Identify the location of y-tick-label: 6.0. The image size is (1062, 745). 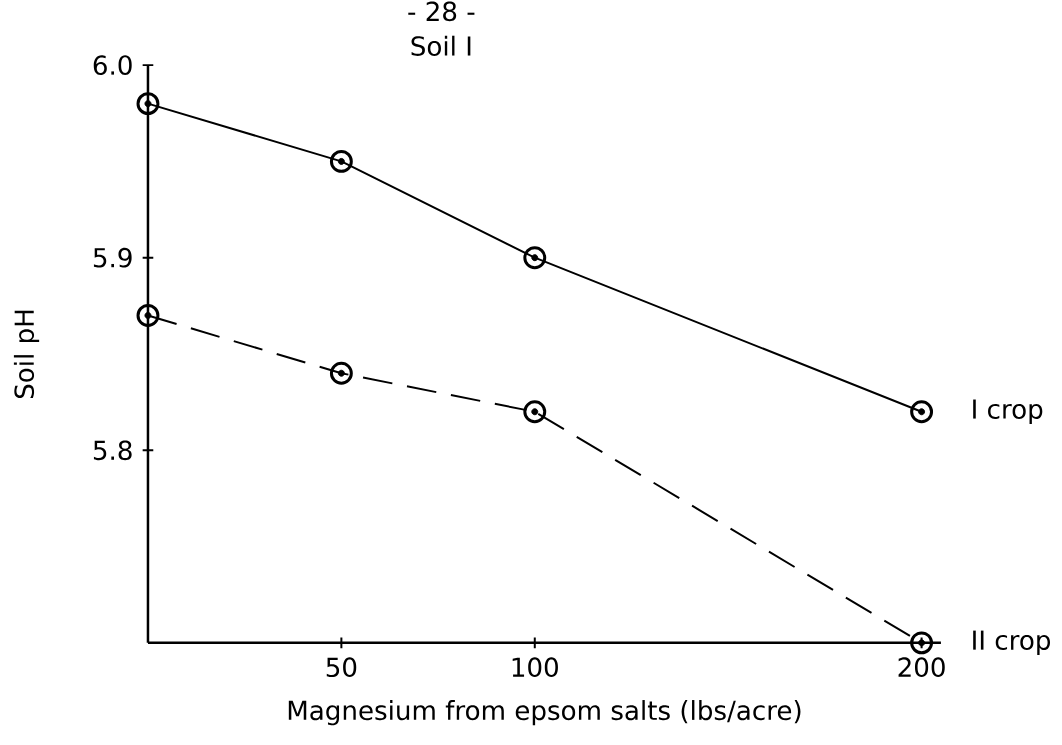
(112, 65).